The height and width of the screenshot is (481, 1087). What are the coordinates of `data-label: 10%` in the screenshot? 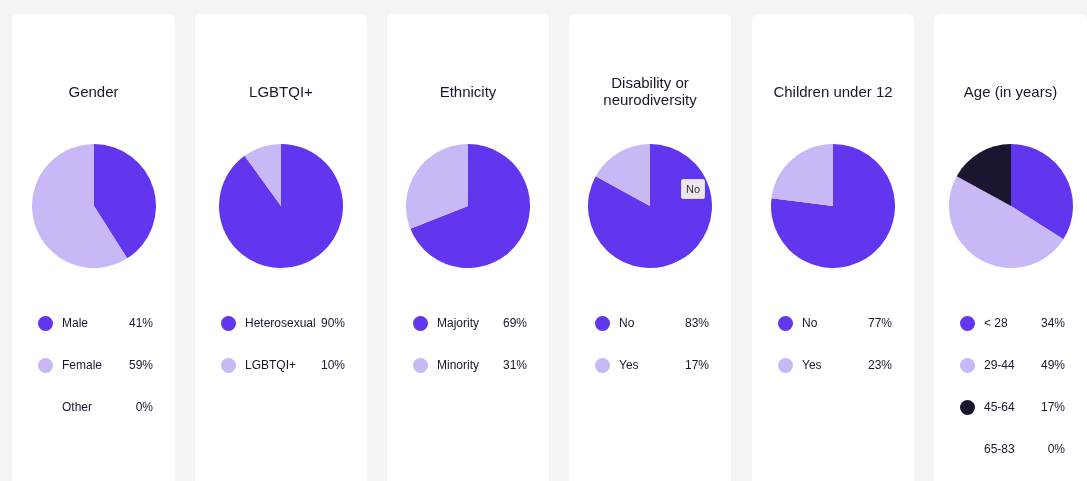 It's located at (332, 365).